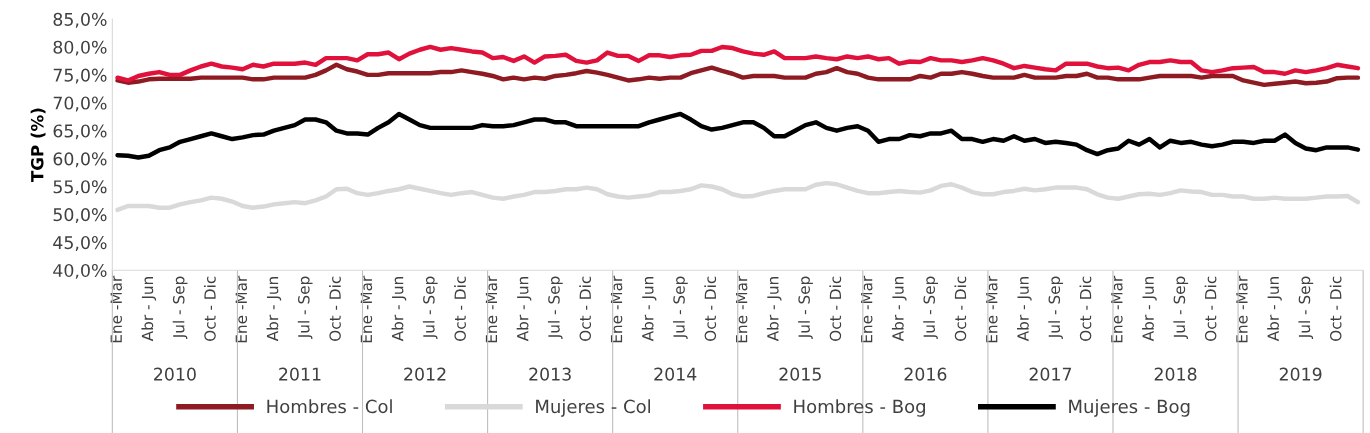 Image resolution: width=1370 pixels, height=433 pixels. Describe the element at coordinates (1050, 374) in the screenshot. I see `text: 2017` at that location.